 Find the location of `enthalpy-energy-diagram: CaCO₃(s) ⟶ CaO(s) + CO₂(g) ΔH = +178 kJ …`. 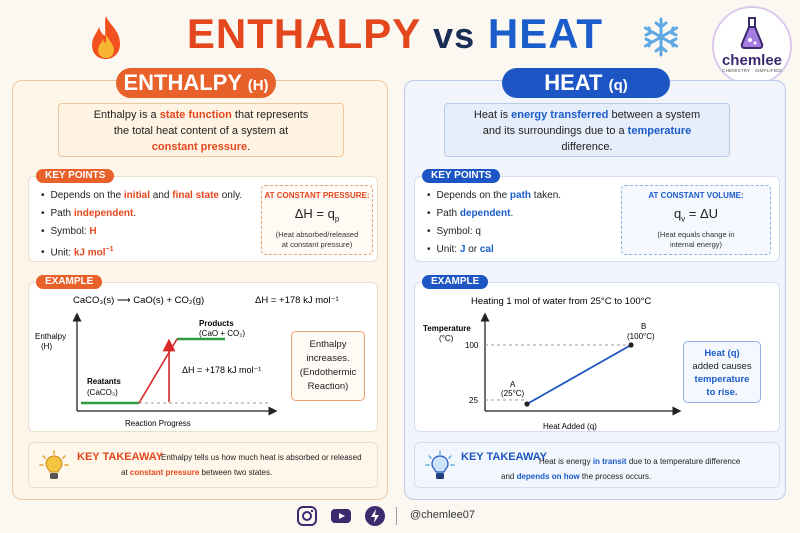

enthalpy-energy-diagram: CaCO₃(s) ⟶ CaO(s) + CO₂(g) ΔH = +178 kJ … is located at coordinates (187, 361).